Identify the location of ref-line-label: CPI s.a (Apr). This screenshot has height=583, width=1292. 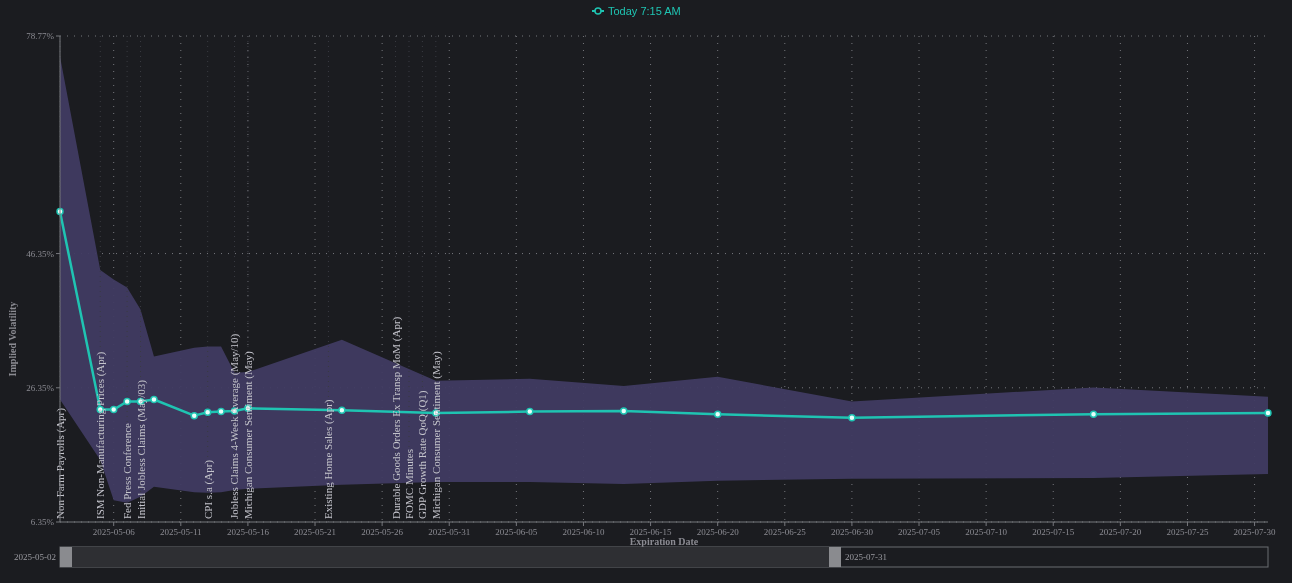
(208, 489).